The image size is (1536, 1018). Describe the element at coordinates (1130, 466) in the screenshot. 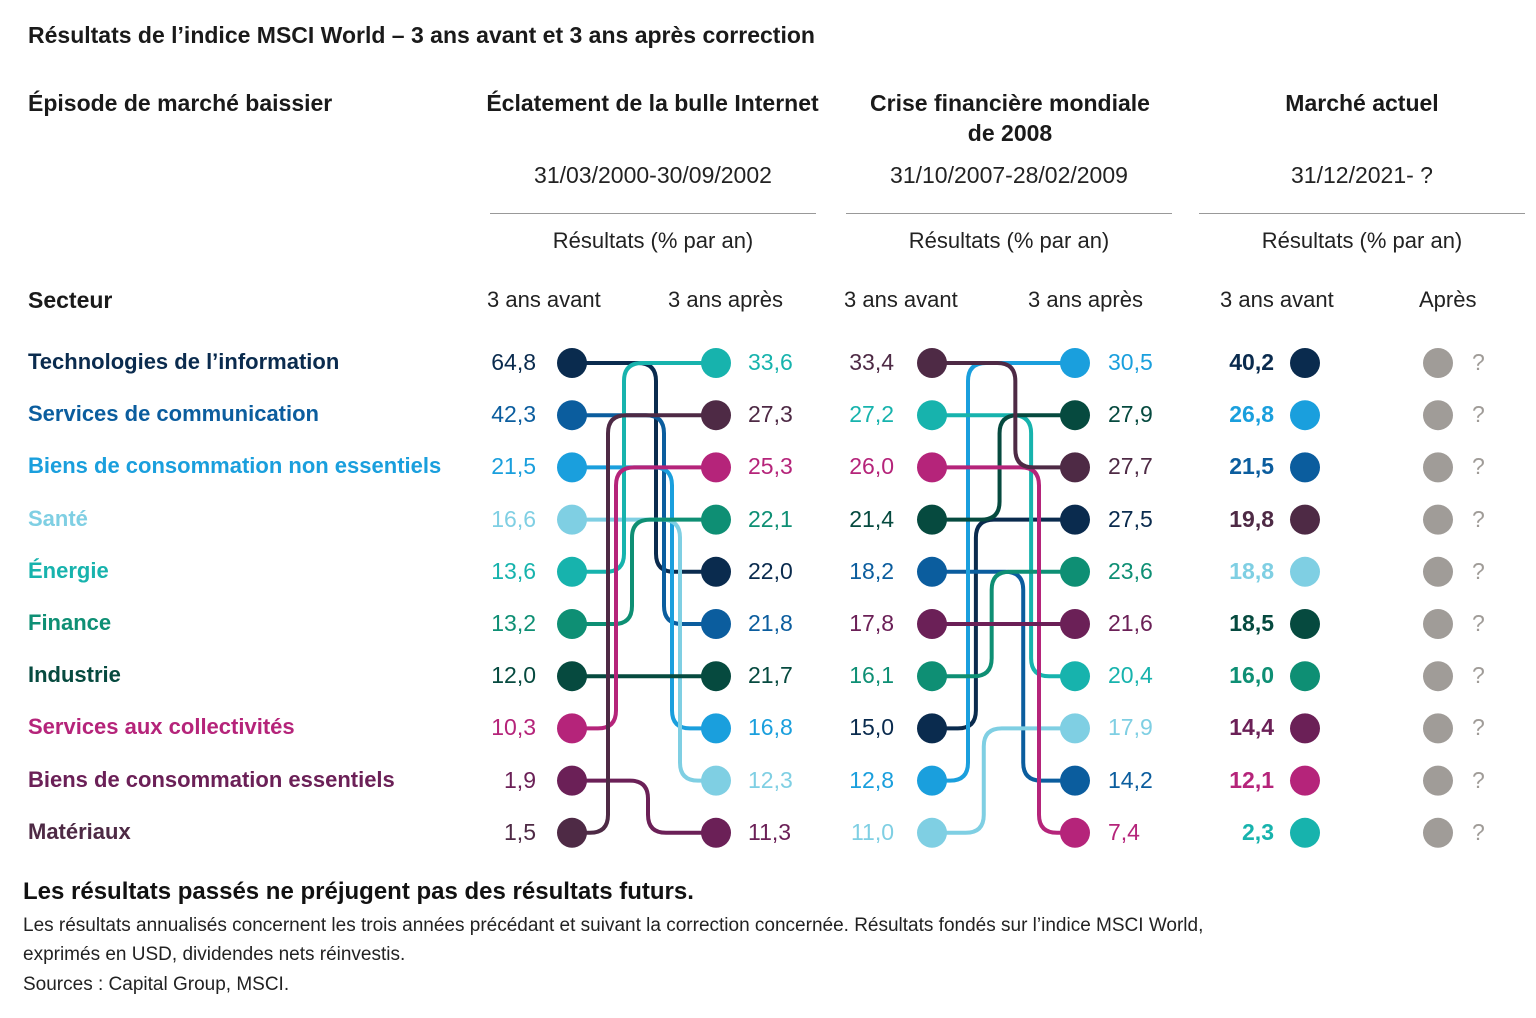

I see `after-value: 27,7` at that location.